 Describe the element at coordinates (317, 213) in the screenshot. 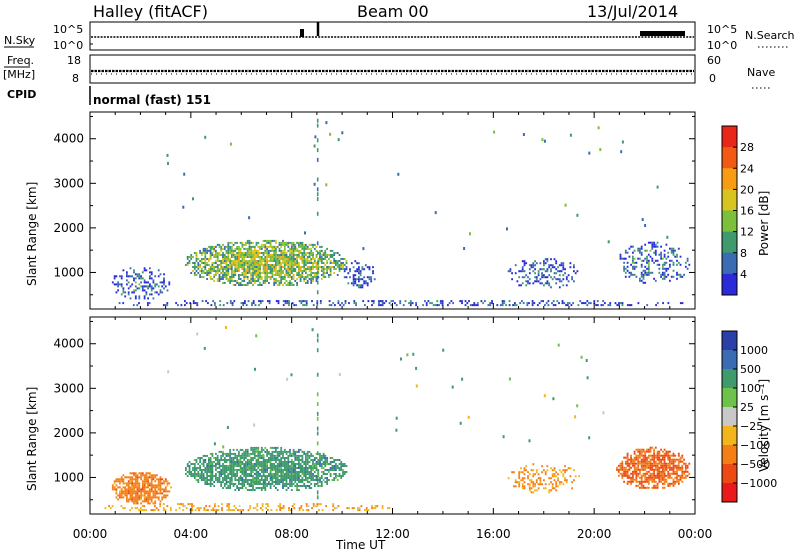

I see `scatter-streak` at that location.